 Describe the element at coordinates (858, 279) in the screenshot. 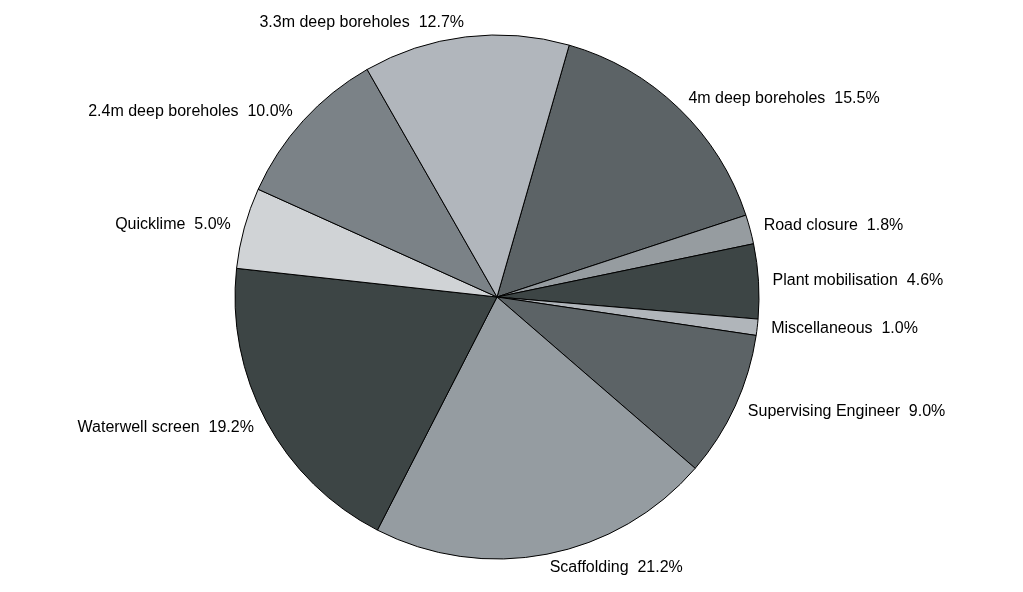

I see `slice-label: Plant mobilisation 4.6%` at that location.